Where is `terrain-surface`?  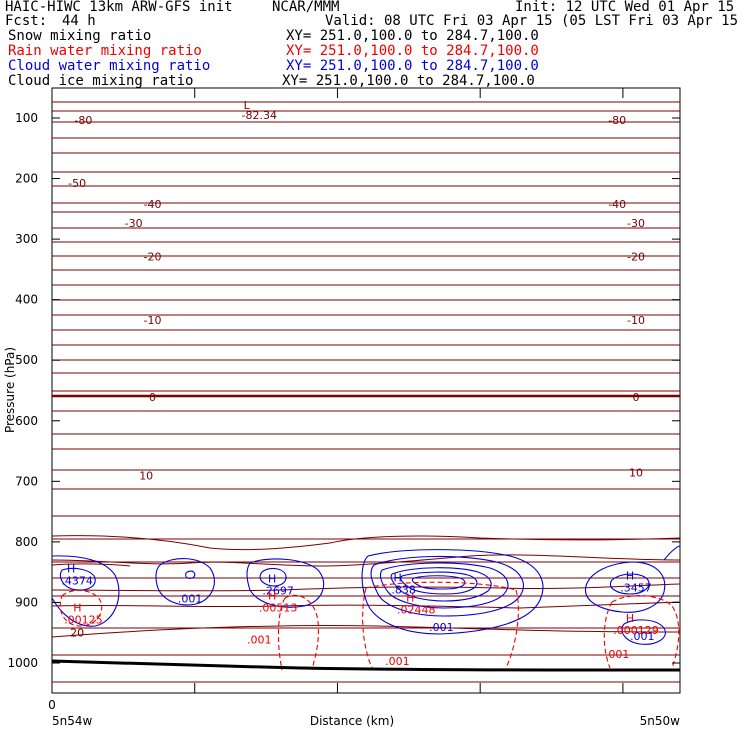
terrain-surface is located at coordinates (366, 665).